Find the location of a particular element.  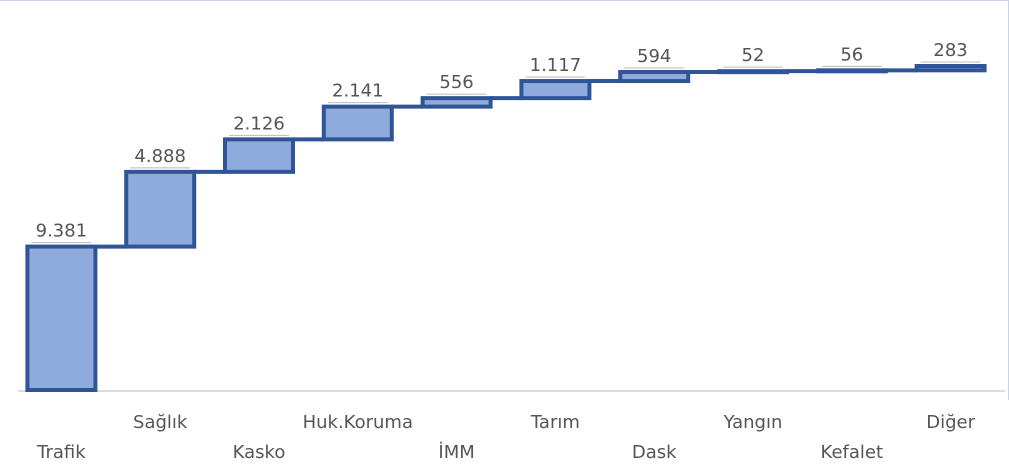

value-label: 4.888 is located at coordinates (160, 156).